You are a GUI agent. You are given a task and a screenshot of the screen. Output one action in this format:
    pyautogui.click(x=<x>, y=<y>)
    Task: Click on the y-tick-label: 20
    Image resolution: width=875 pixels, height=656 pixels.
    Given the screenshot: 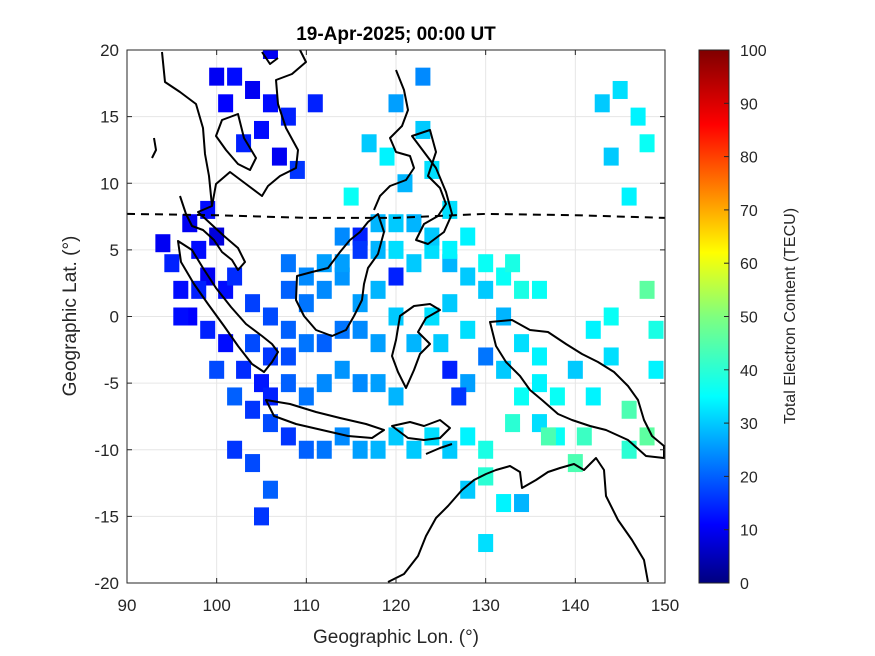 What is the action you would take?
    pyautogui.click(x=109, y=50)
    